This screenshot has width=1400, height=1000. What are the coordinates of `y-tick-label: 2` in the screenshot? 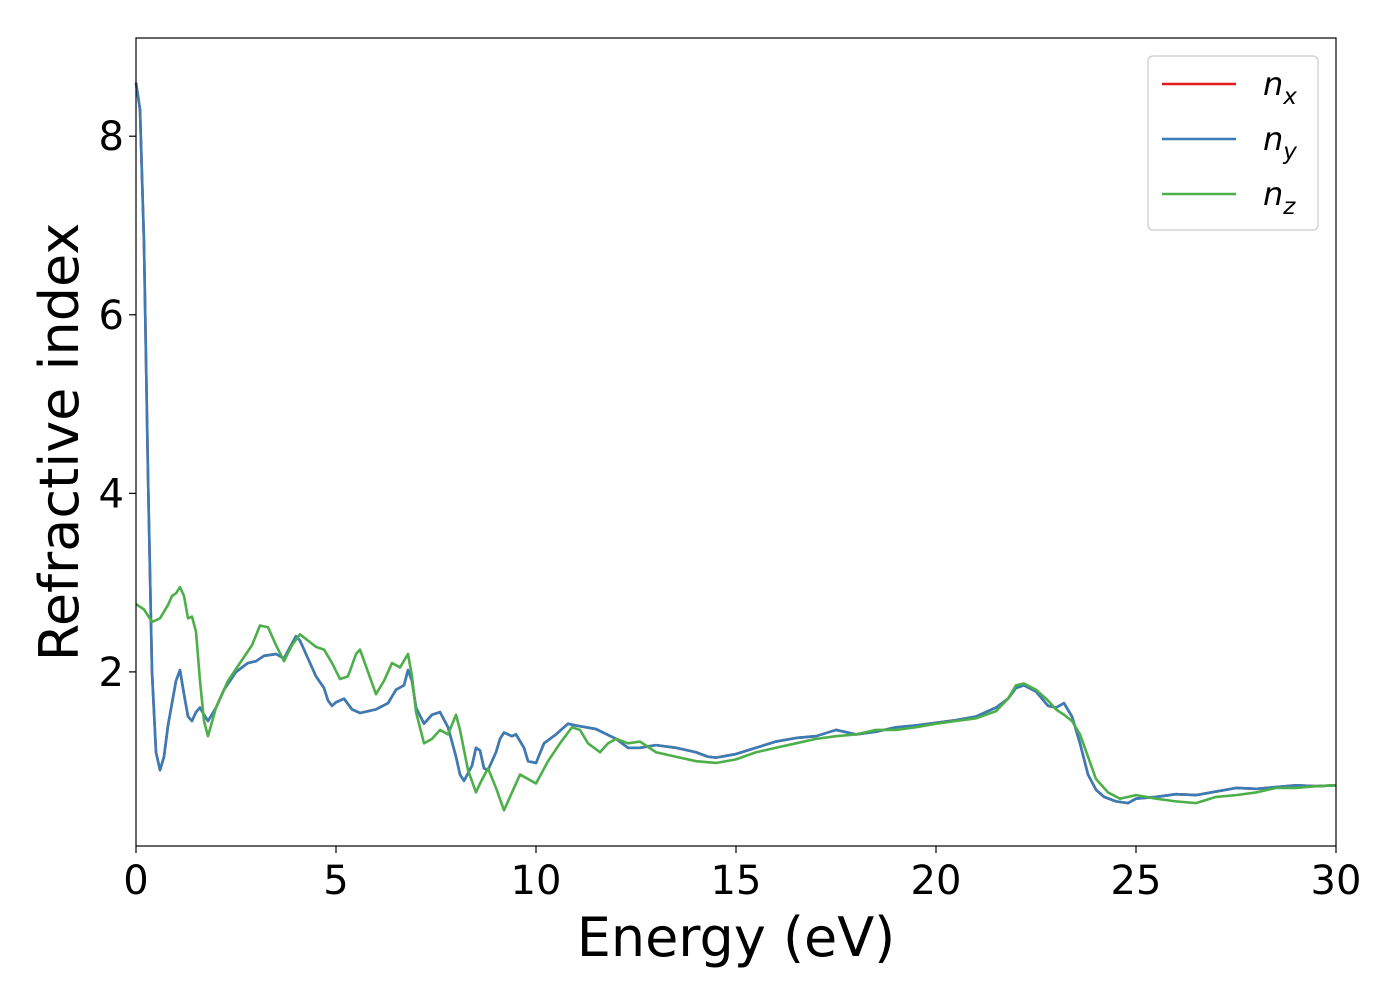 It's located at (111, 673).